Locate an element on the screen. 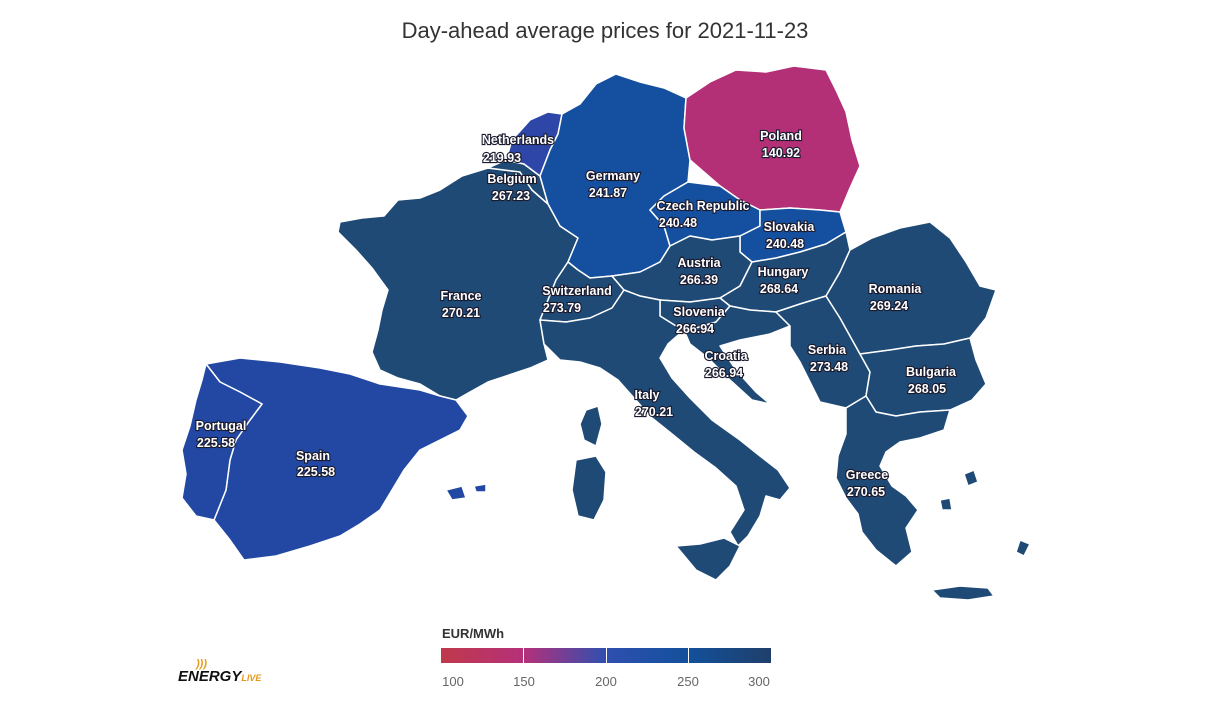 This screenshot has width=1220, height=718. country-name: Greece is located at coordinates (867, 475).